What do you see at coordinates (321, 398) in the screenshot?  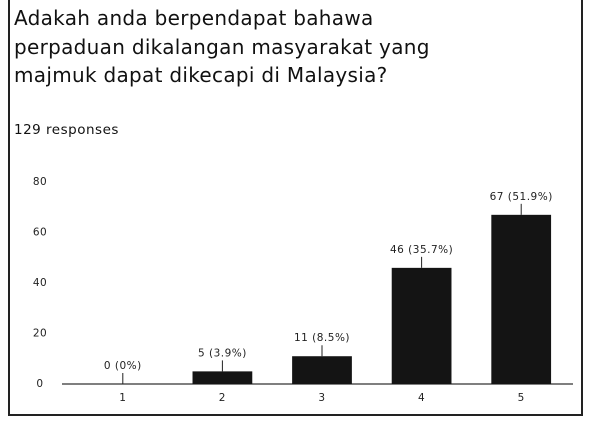 I see `x-tick-label: 3` at bounding box center [321, 398].